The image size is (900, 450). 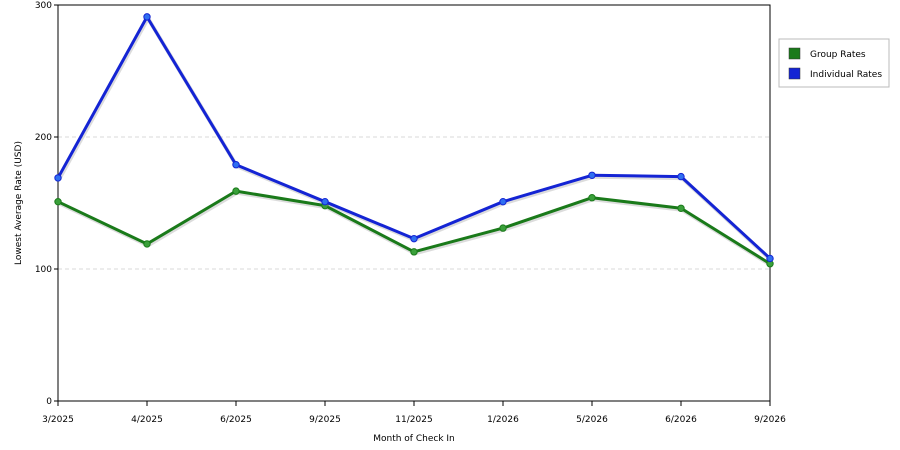 What do you see at coordinates (834, 63) in the screenshot?
I see `legend: Group Rates Individual Rates` at bounding box center [834, 63].